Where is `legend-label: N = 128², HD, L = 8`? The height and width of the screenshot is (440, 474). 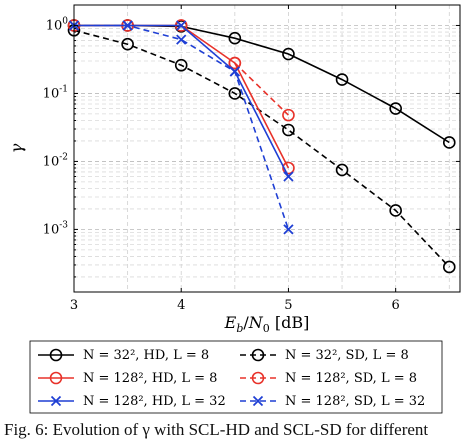 legend-label: N = 128², HD, L = 8 is located at coordinates (150, 378).